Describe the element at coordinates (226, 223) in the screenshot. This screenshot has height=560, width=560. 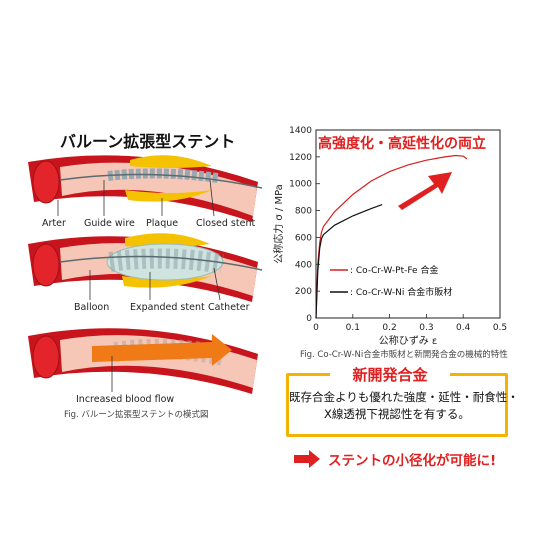
I see `label-closed-stent: Closed stent` at that location.